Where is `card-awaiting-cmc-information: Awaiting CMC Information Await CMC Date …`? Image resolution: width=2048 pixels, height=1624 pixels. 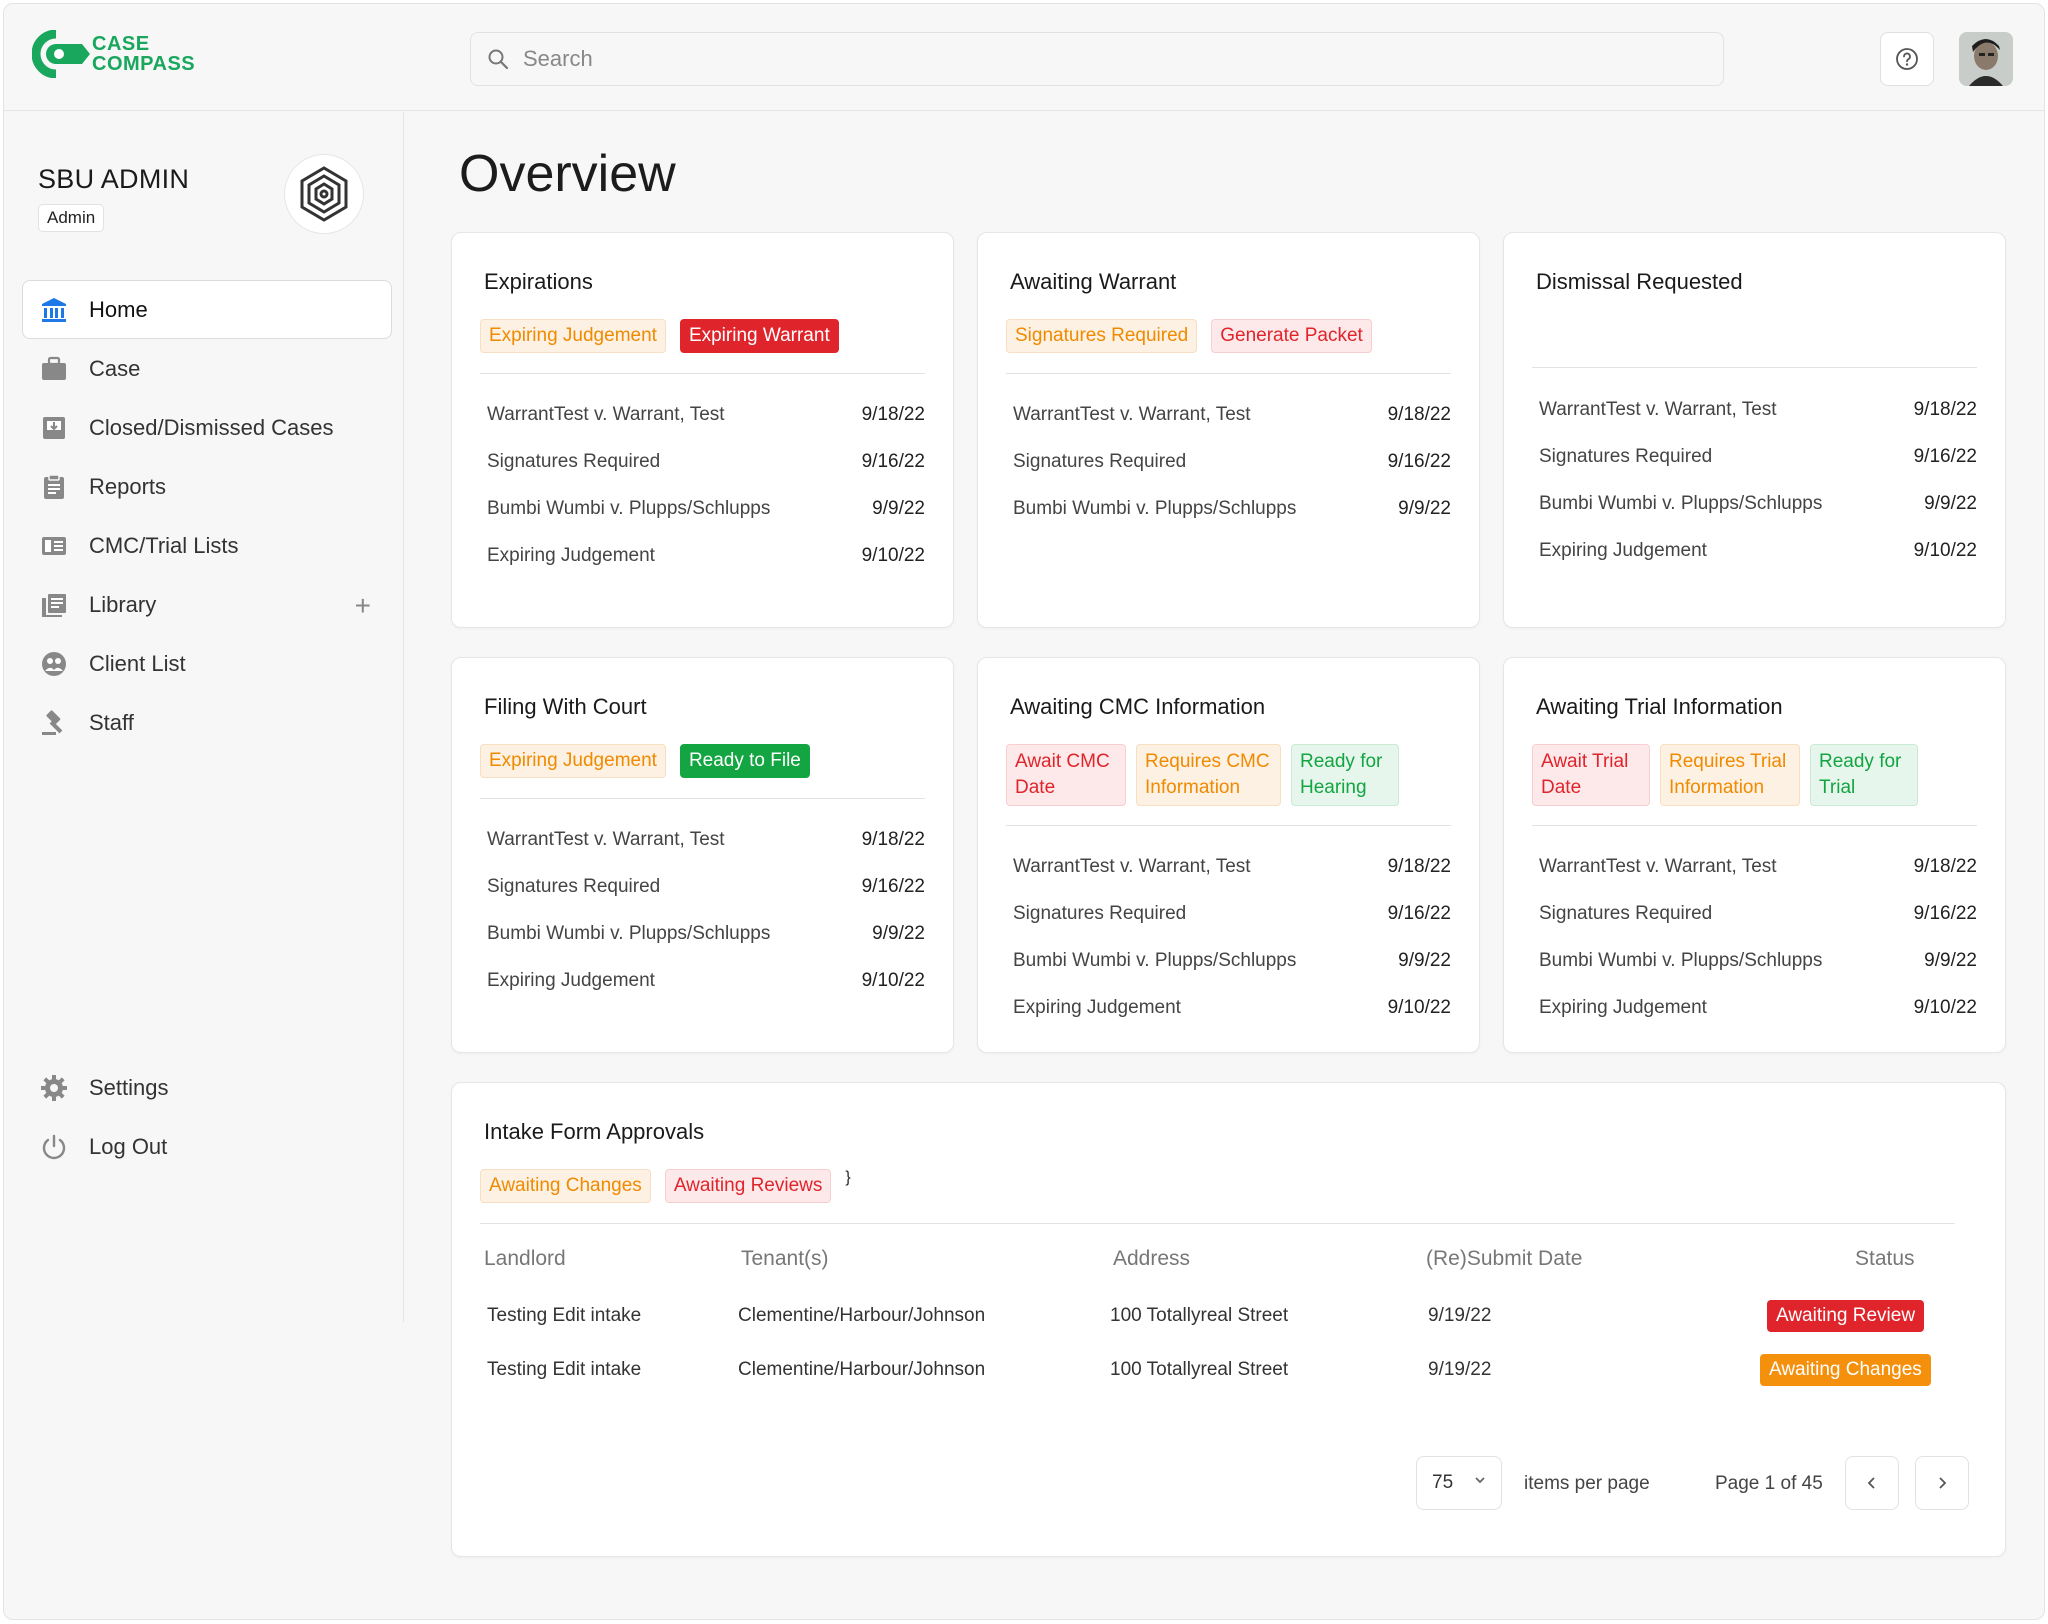
card-awaiting-cmc-information: Awaiting CMC Information Await CMC Date … is located at coordinates (1228, 855).